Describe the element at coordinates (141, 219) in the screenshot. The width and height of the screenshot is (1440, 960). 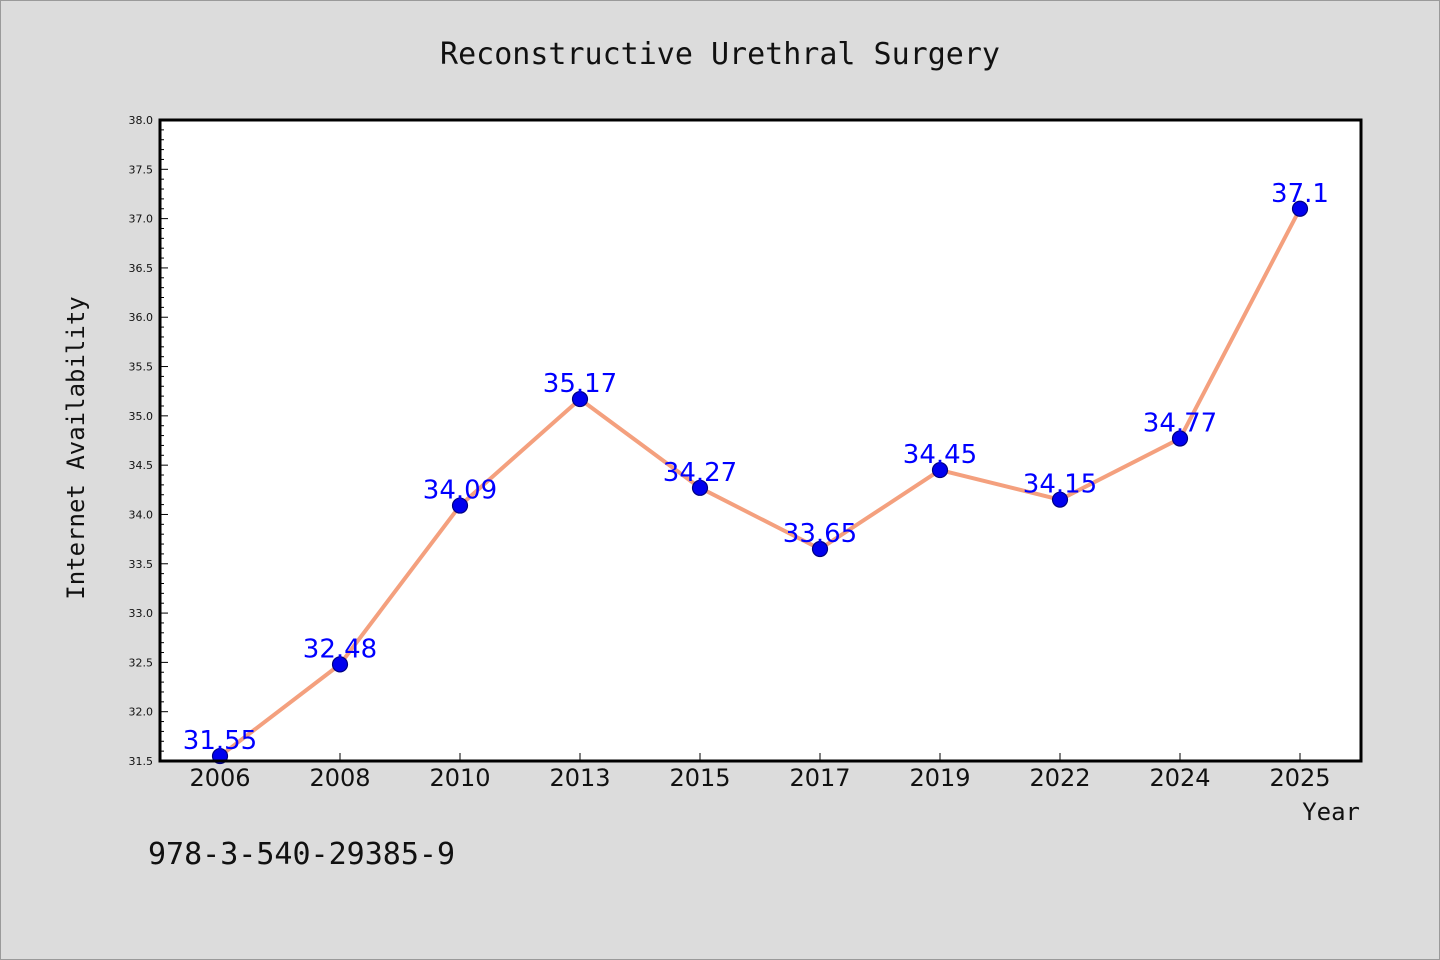
I see `y-tick-label: 37.0` at that location.